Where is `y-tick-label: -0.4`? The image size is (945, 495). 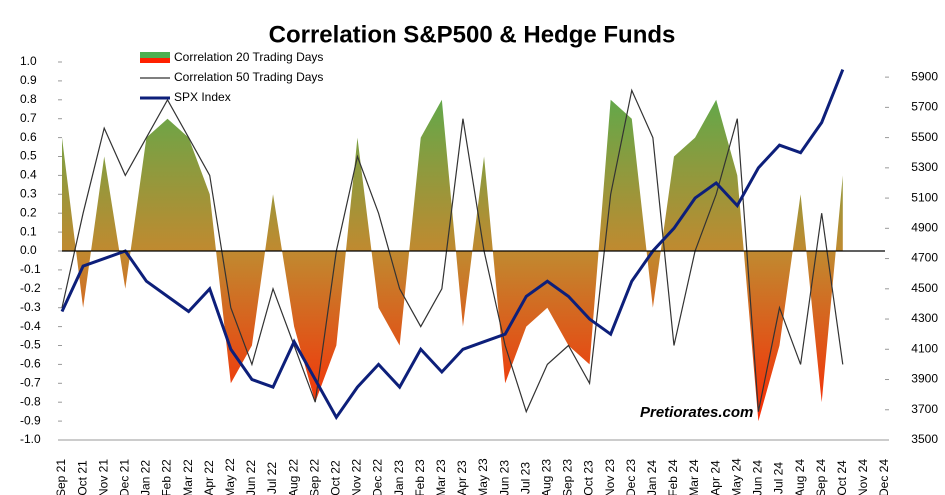
y-tick-label: -0.4 is located at coordinates (30, 326).